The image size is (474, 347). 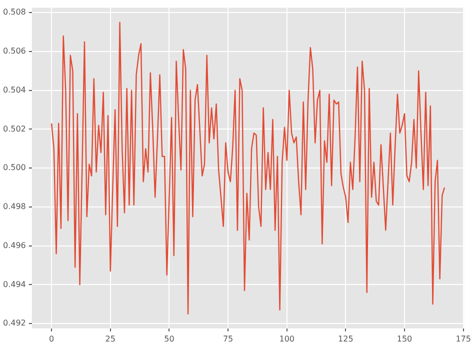 I want to click on y-tick-label: 0.500, so click(x=14, y=167).